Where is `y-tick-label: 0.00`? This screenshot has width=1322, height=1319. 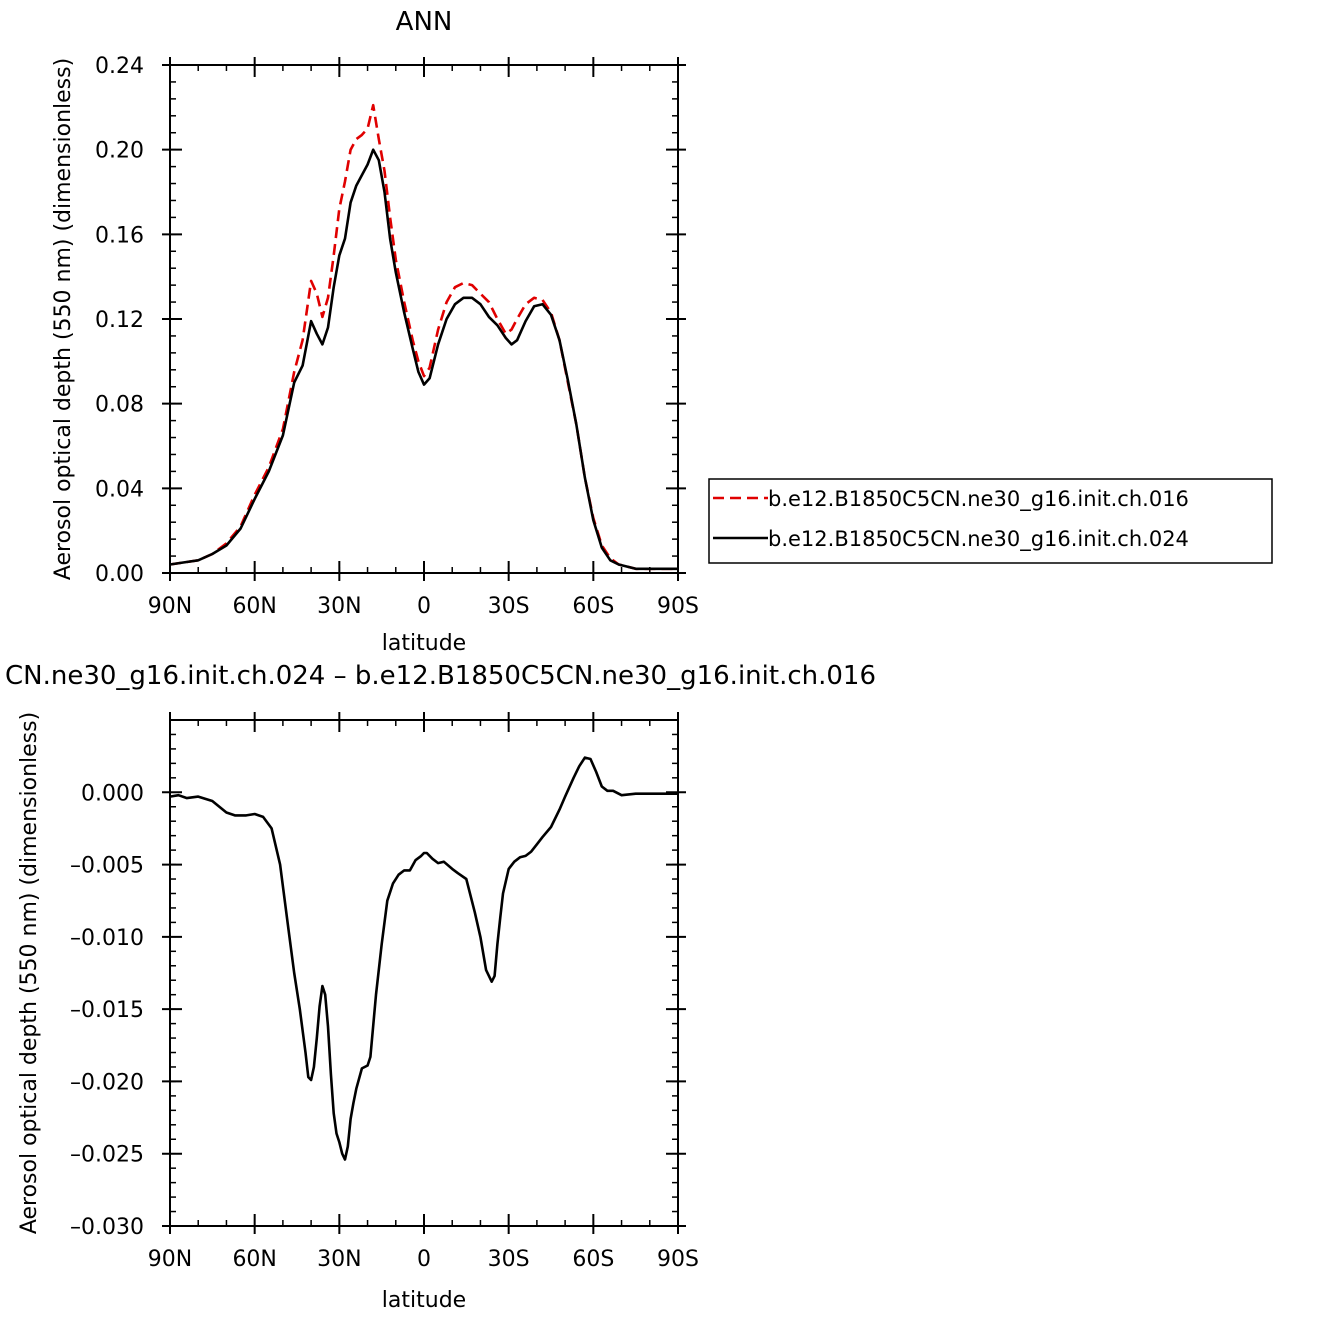 y-tick-label: 0.00 is located at coordinates (119, 574).